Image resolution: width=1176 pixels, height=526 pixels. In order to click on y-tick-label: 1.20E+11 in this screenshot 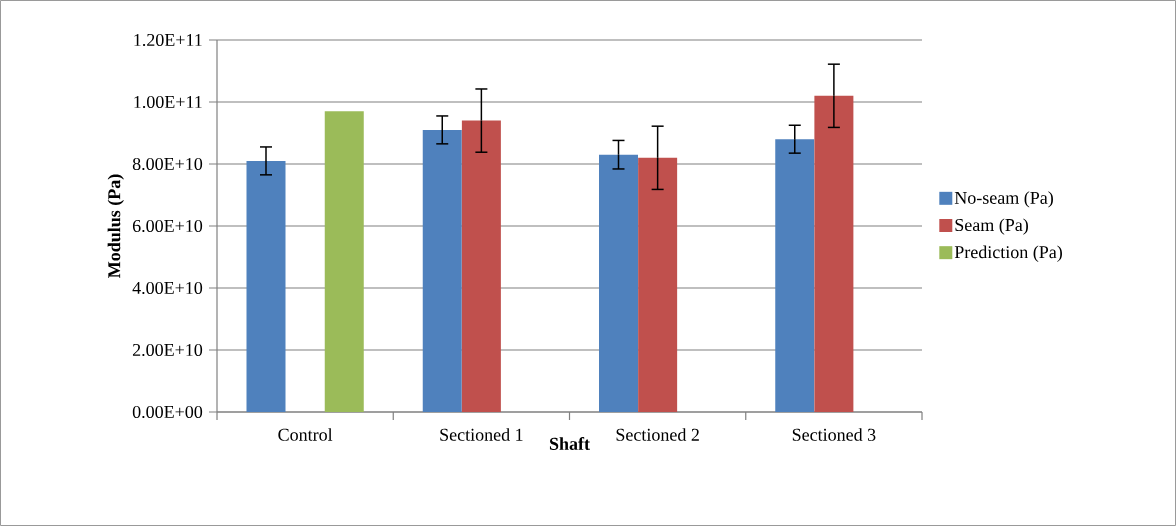, I will do `click(168, 40)`.